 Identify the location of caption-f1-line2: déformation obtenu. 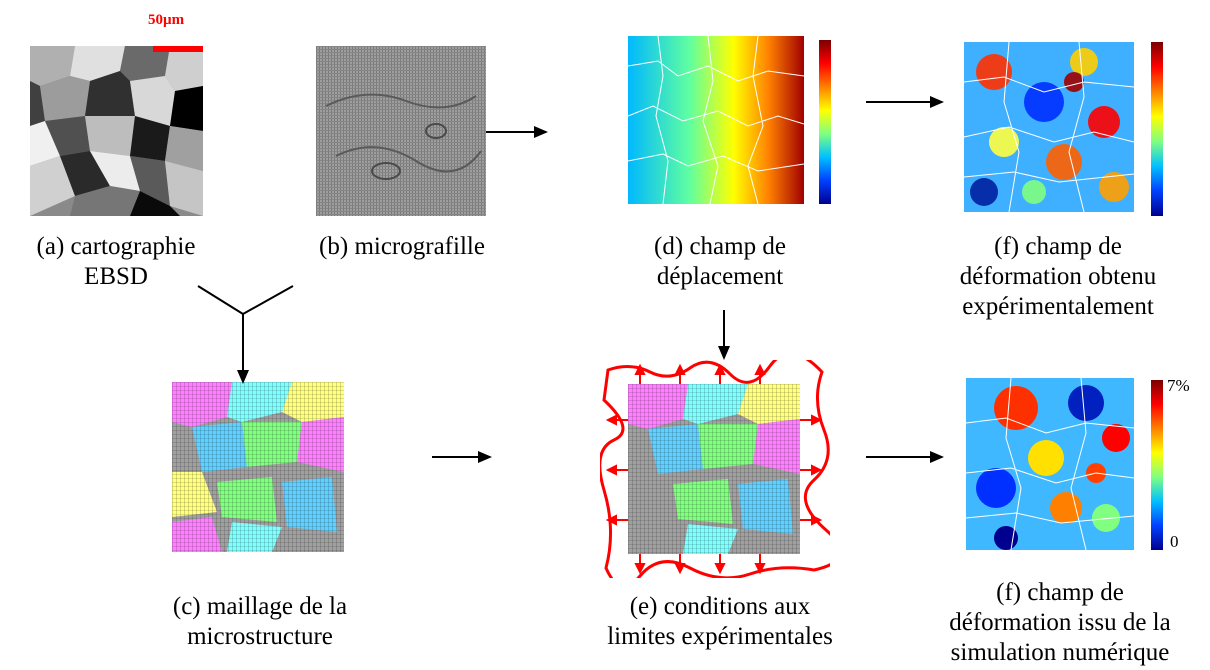
(1058, 276).